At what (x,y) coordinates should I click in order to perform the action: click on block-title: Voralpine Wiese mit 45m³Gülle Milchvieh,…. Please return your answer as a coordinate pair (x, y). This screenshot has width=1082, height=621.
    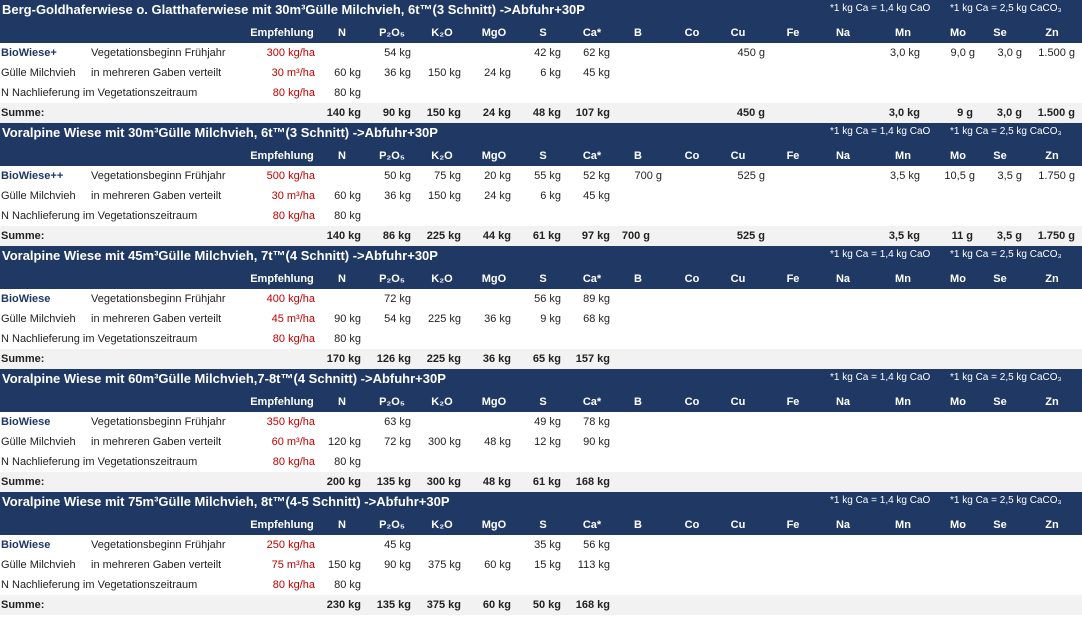
    Looking at the image, I should click on (220, 255).